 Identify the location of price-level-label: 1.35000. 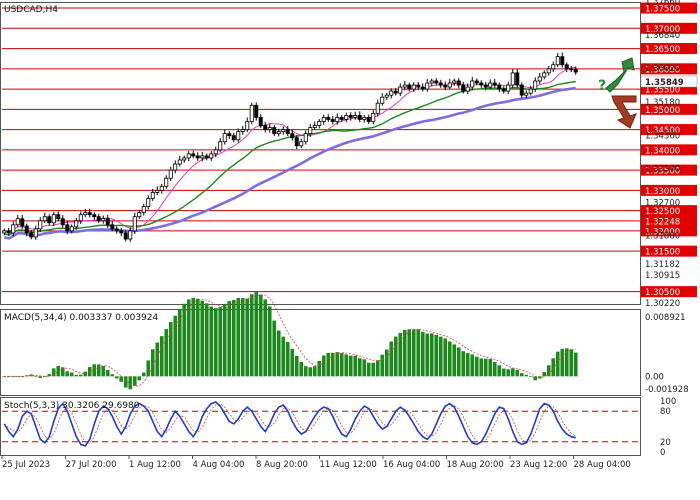
(662, 111).